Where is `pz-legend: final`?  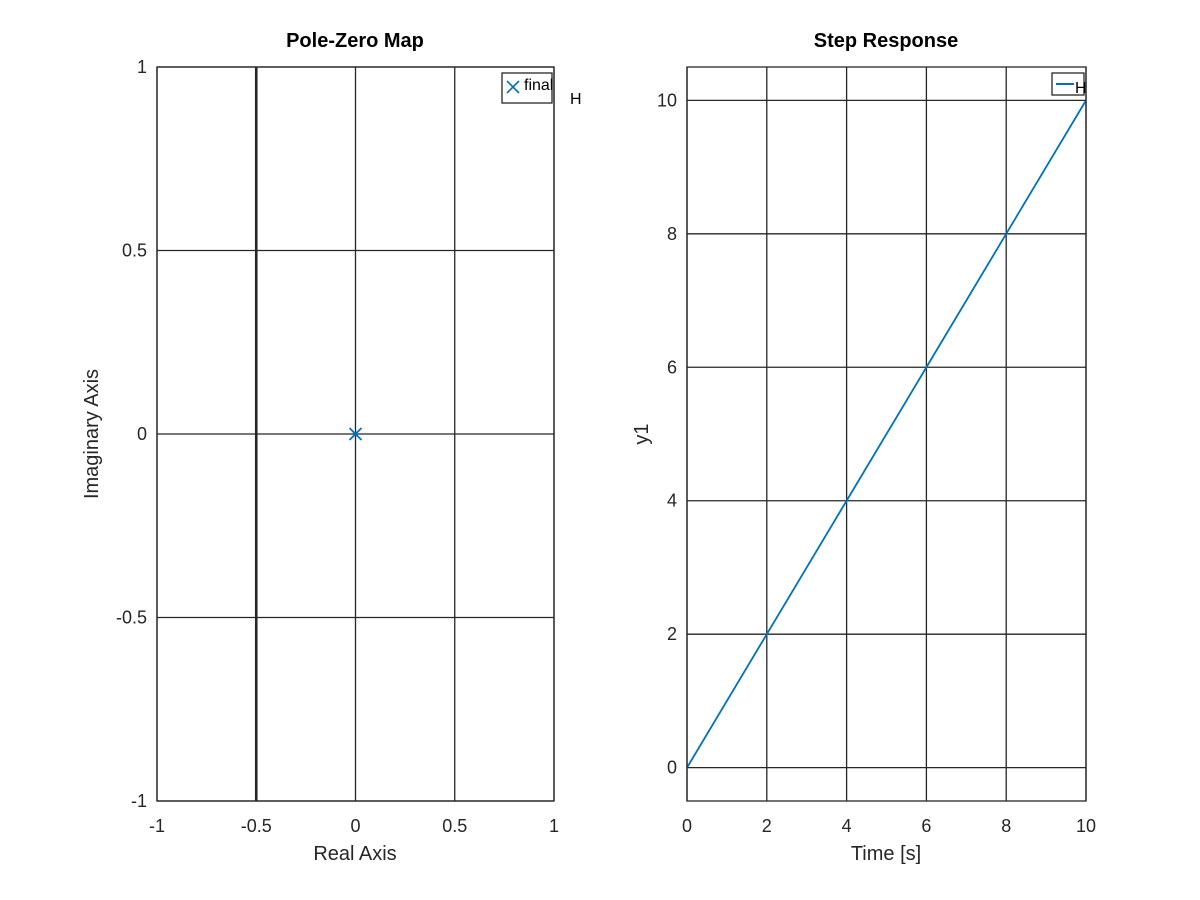 pz-legend: final is located at coordinates (527, 88).